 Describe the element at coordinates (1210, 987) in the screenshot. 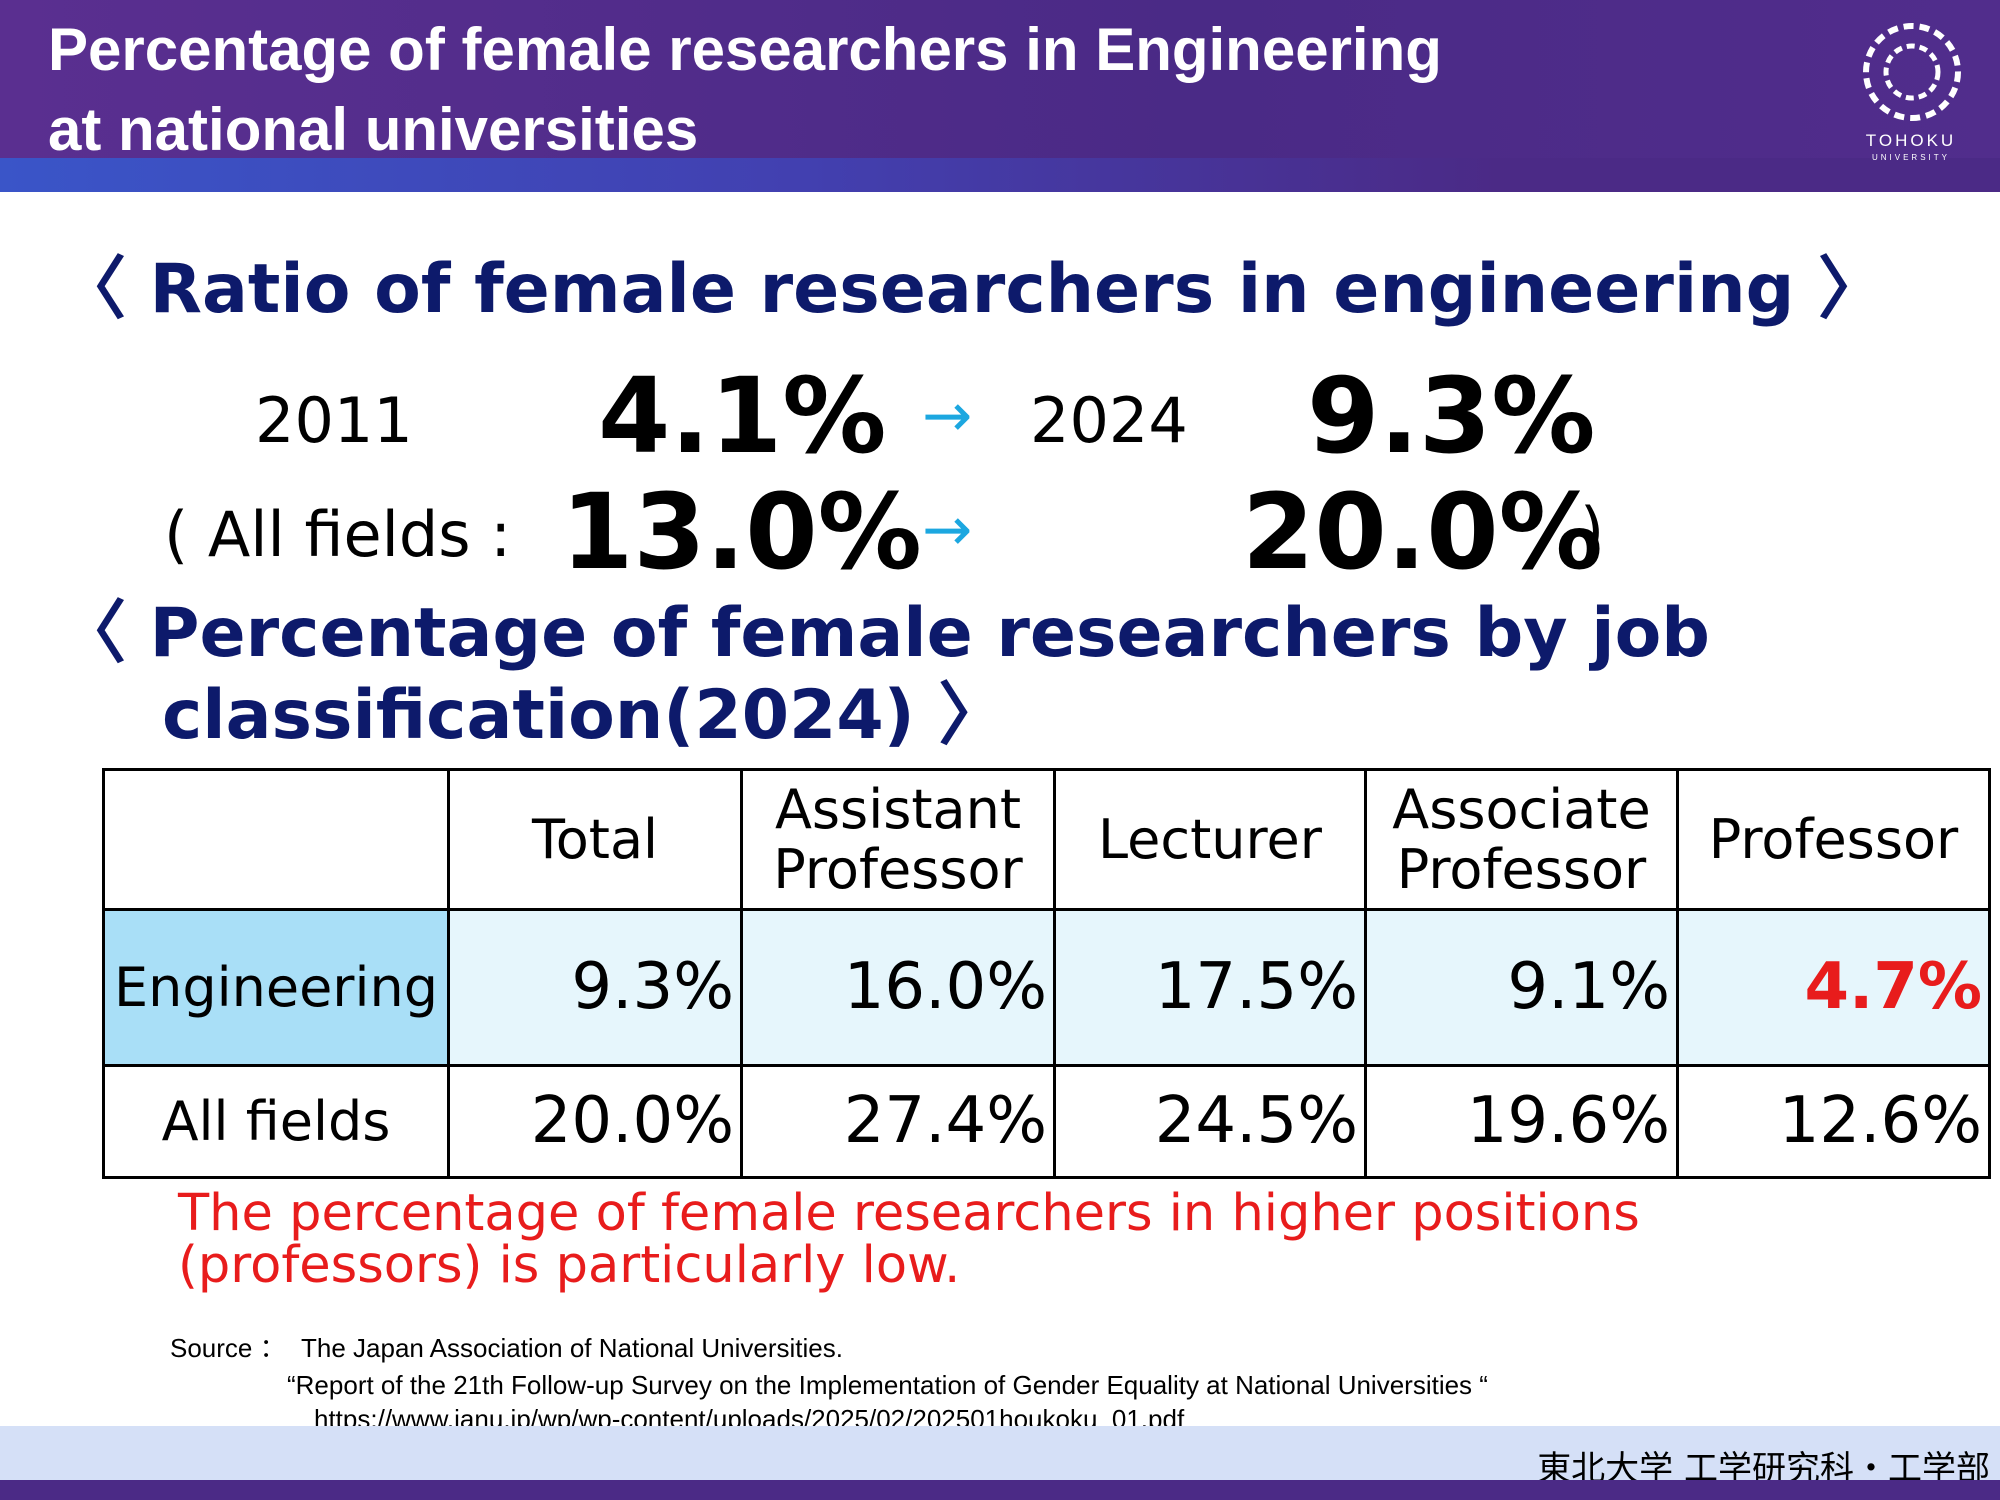

I see `value-cell: 17.5%` at that location.